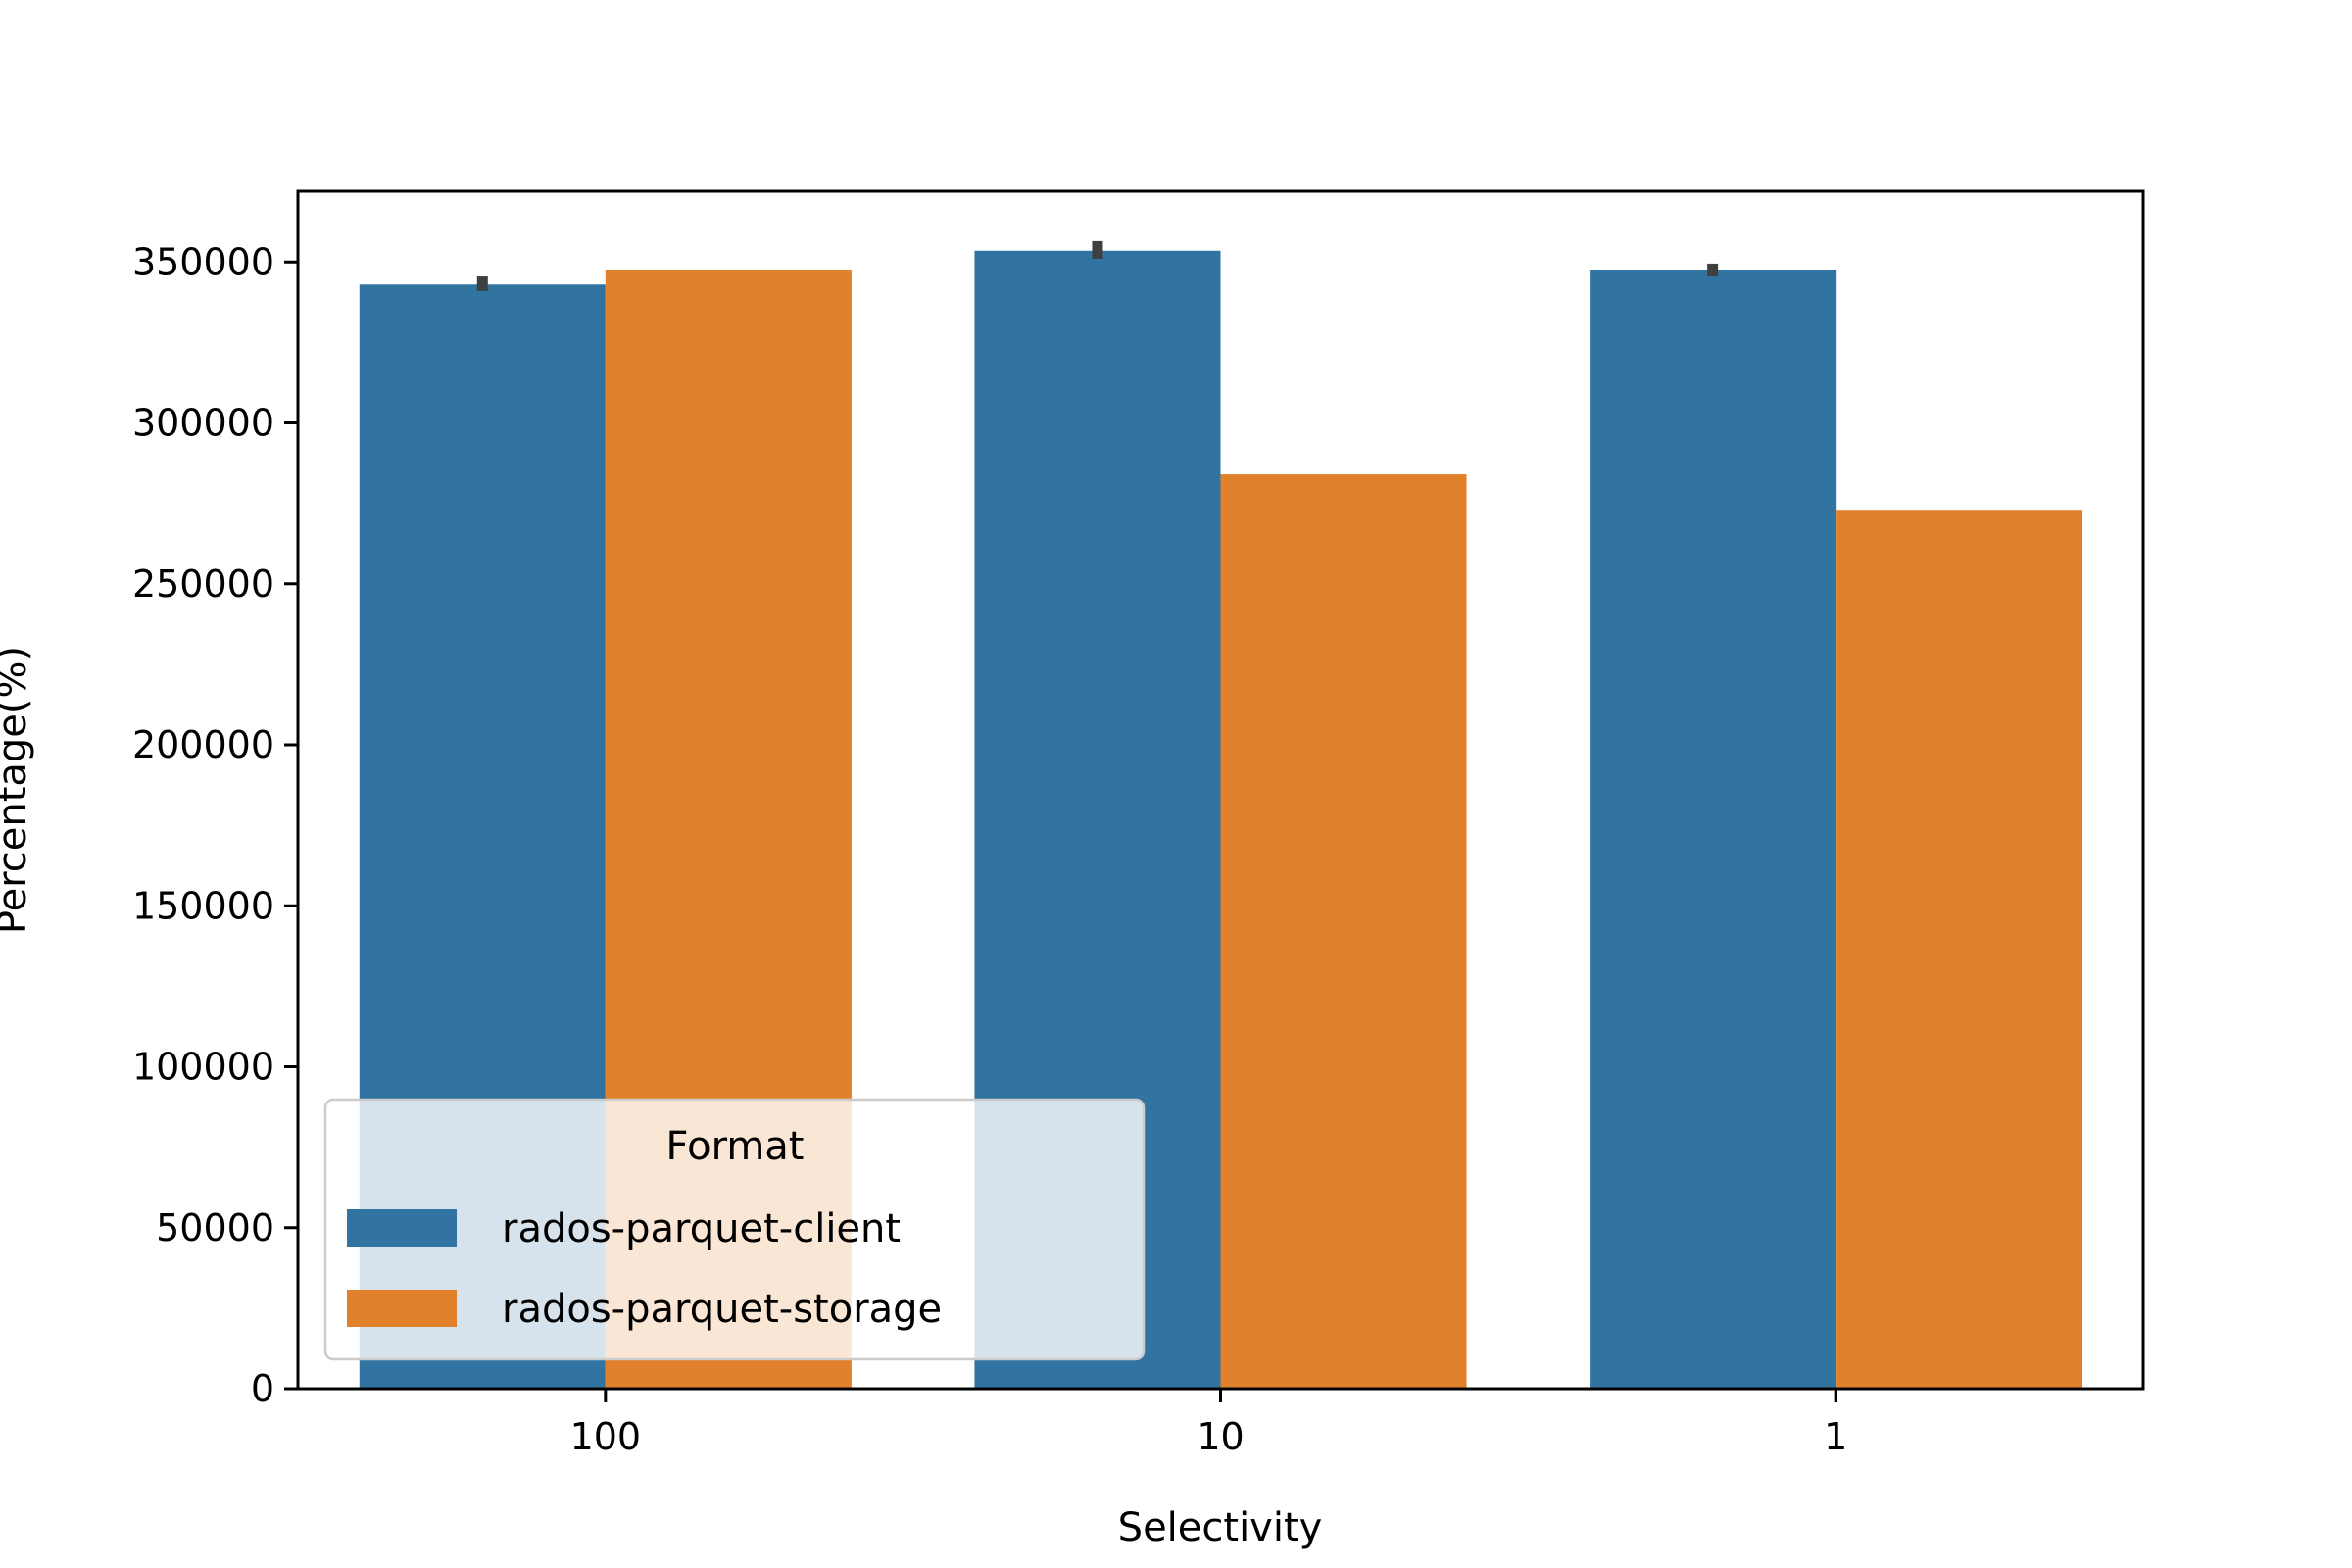 This screenshot has height=1568, width=2352. What do you see at coordinates (203, 423) in the screenshot?
I see `y-tick-label: 300000` at bounding box center [203, 423].